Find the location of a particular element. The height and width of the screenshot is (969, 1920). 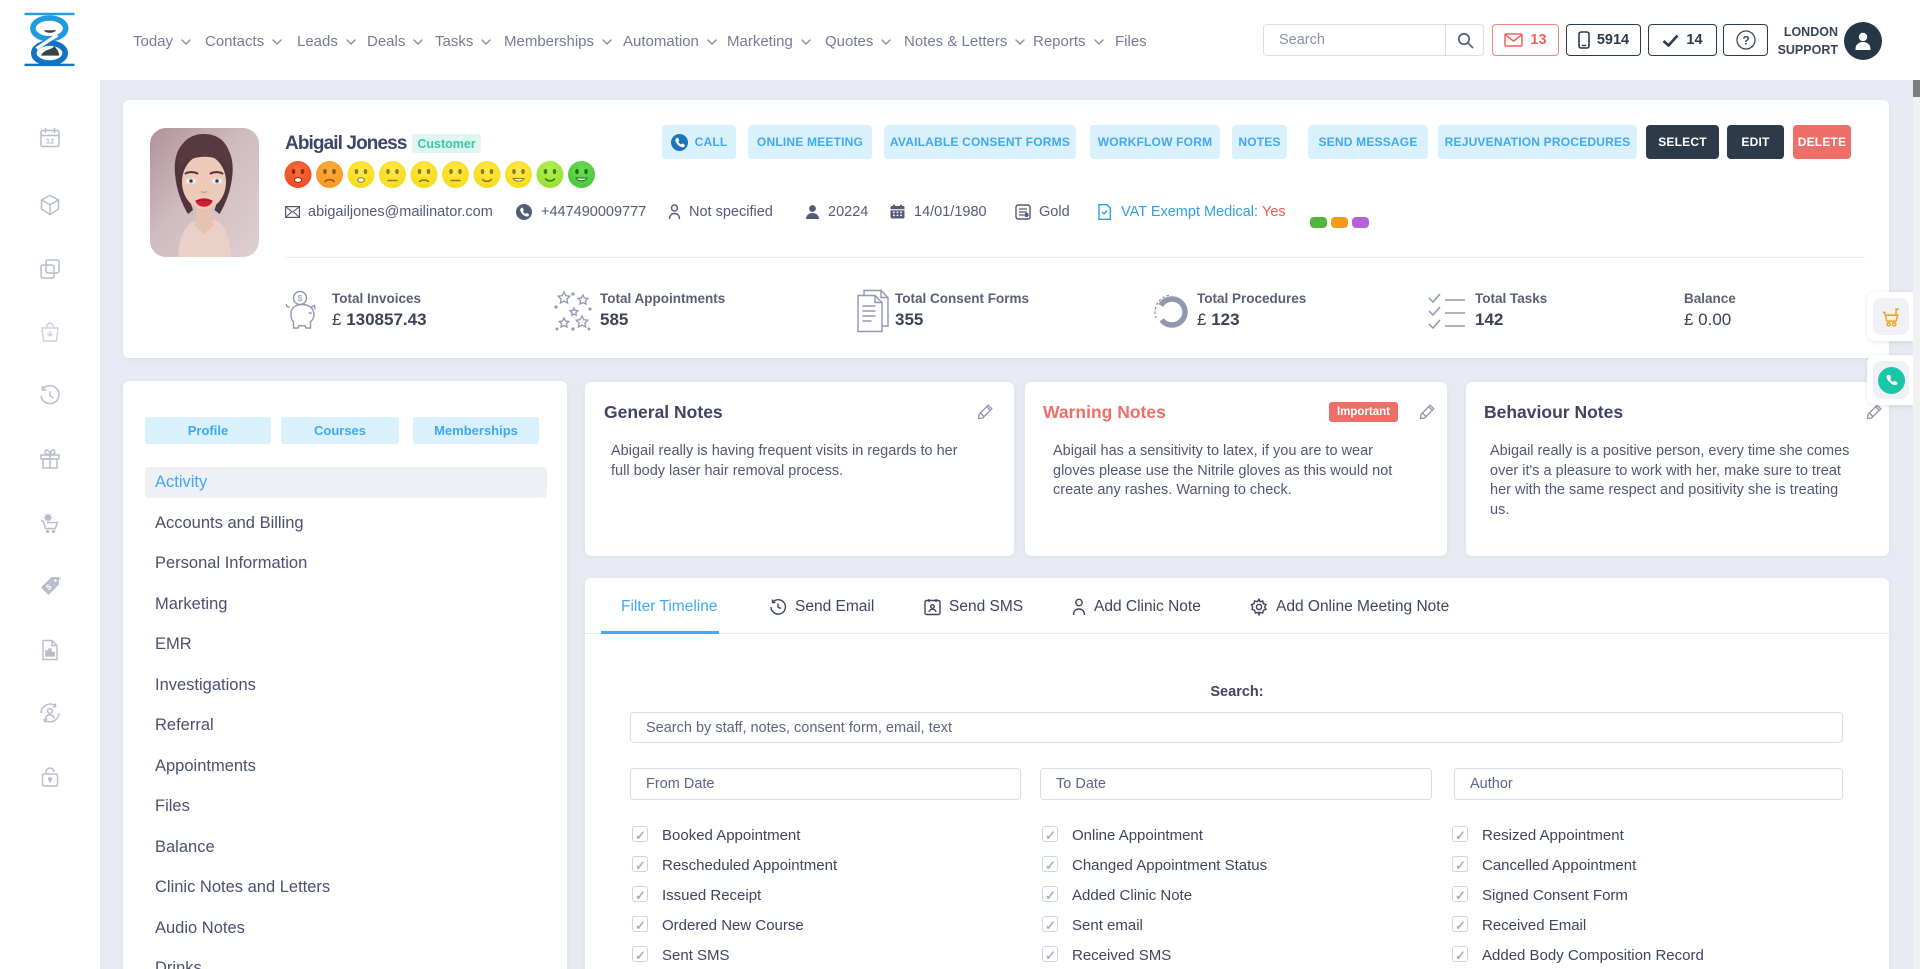

svg-text: 12 is located at coordinates (50, 141).